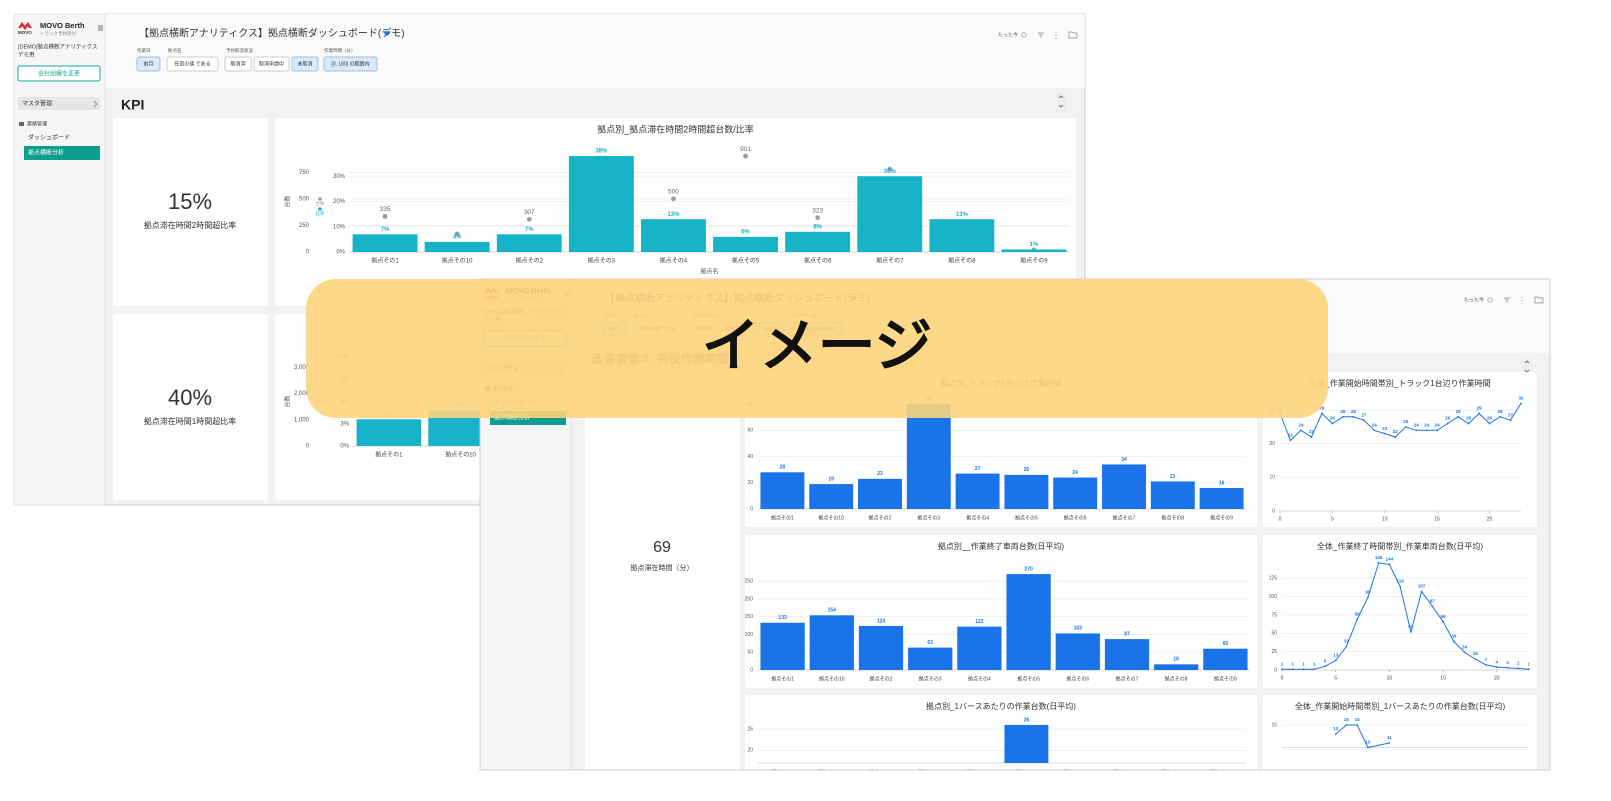 This screenshot has height=801, width=1611. What do you see at coordinates (1028, 569) in the screenshot?
I see `data-label: 270` at bounding box center [1028, 569].